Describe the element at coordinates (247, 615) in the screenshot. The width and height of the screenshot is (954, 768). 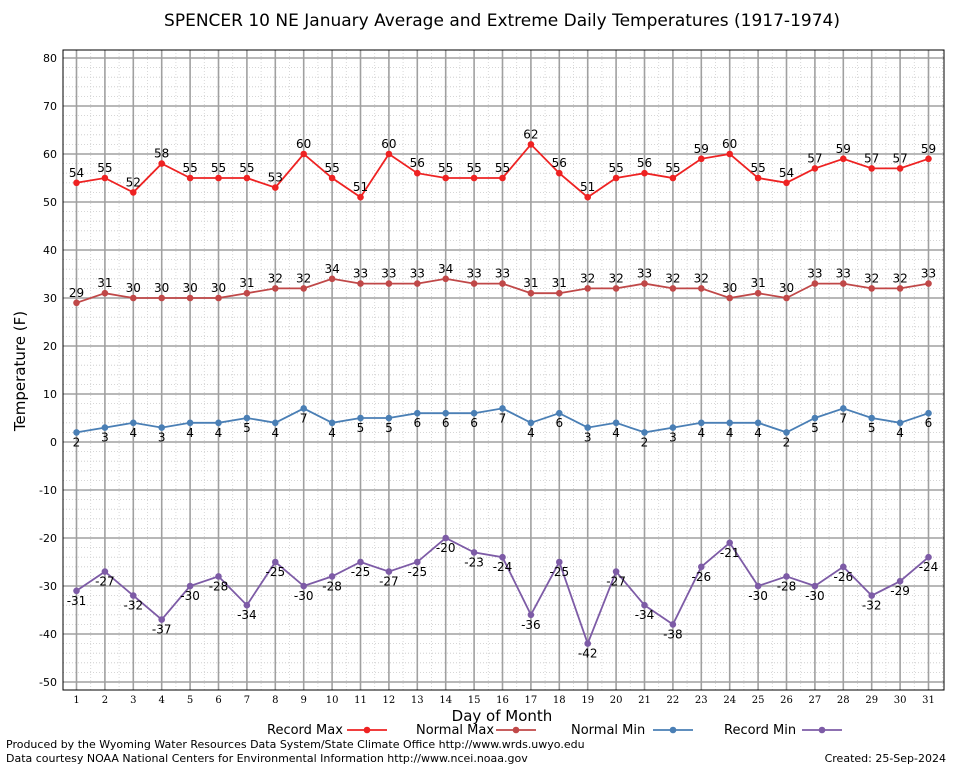
I see `data-label: -34` at that location.